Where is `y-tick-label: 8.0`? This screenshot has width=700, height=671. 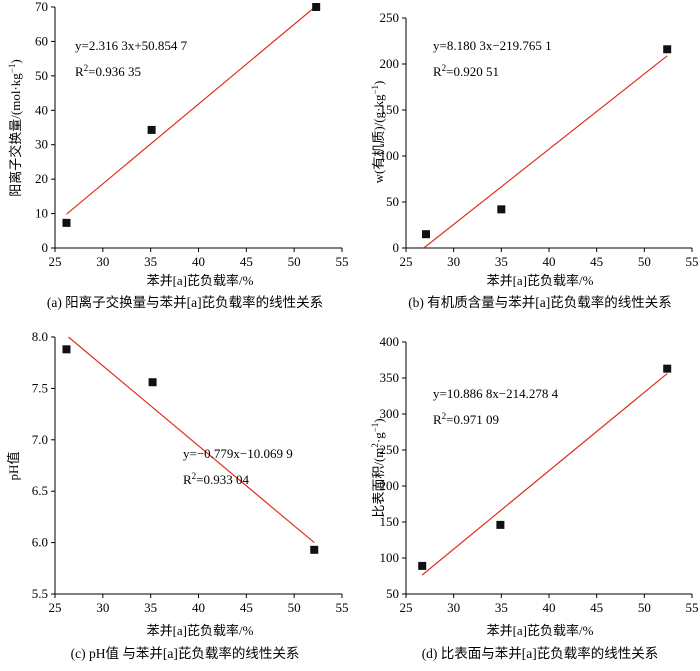 y-tick-label: 8.0 is located at coordinates (40, 336).